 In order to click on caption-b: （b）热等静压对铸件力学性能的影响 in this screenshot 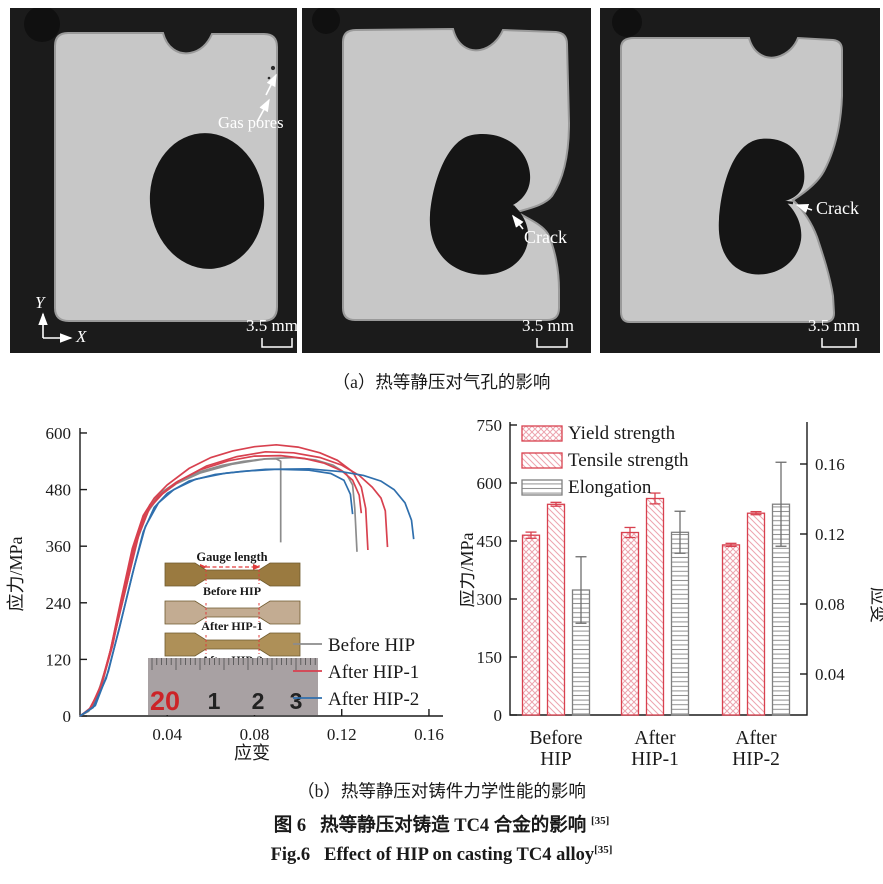, I will do `click(441, 791)`.